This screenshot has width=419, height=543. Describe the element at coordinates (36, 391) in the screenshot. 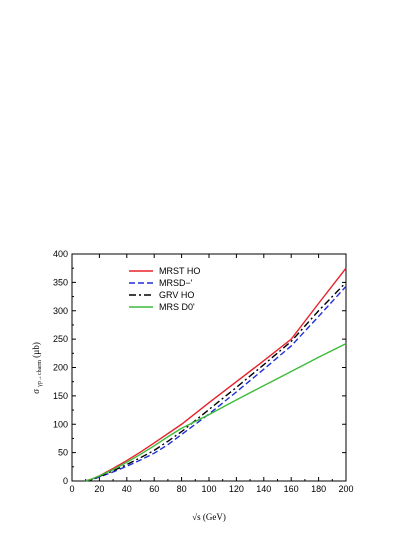

I see `y-axis-title-main: σ` at that location.